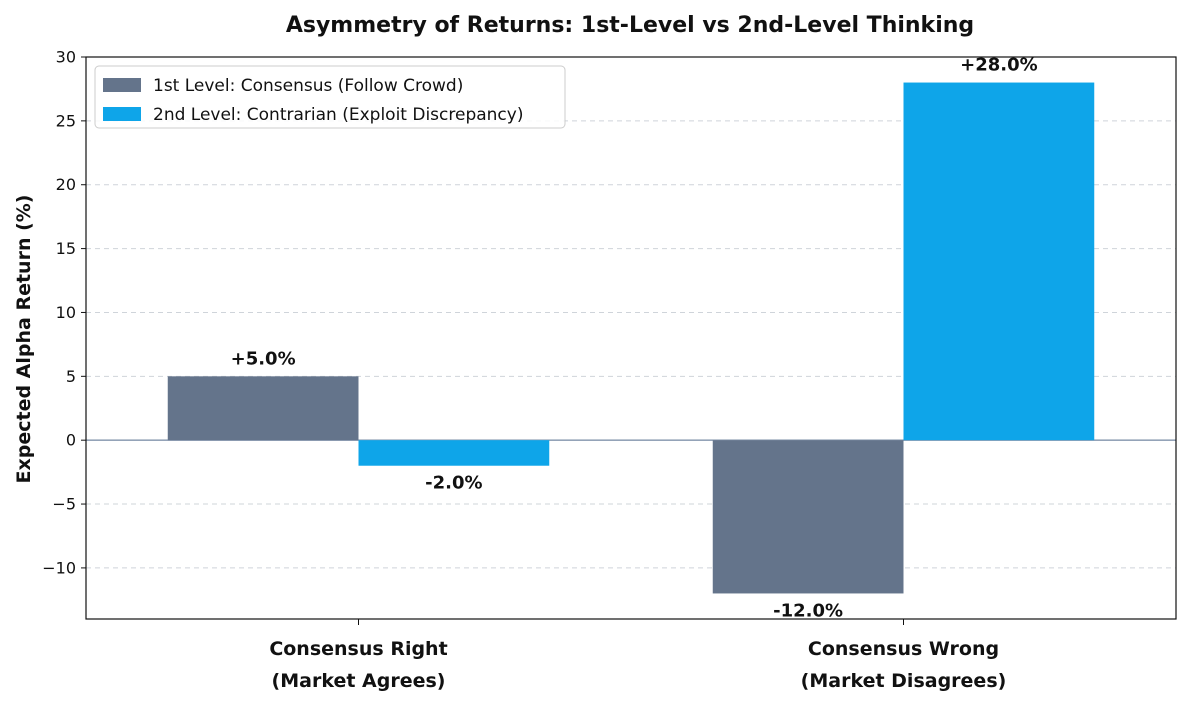  I want to click on x-tick-label: (Market Disagrees), so click(904, 681).